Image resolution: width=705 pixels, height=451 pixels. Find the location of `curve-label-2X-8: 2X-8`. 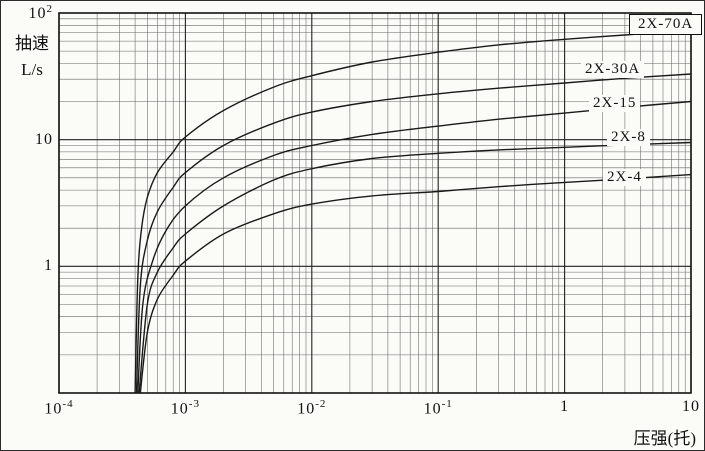

curve-label-2X-8: 2X-8 is located at coordinates (628, 137).